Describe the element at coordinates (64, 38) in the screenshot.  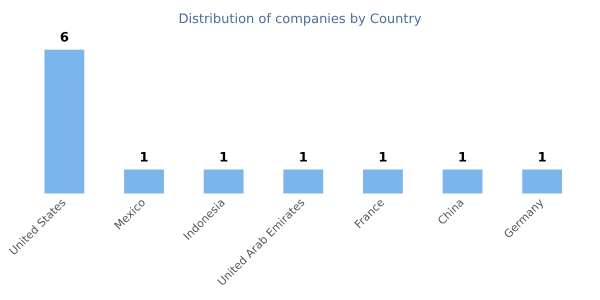
I see `data-label: 6` at that location.